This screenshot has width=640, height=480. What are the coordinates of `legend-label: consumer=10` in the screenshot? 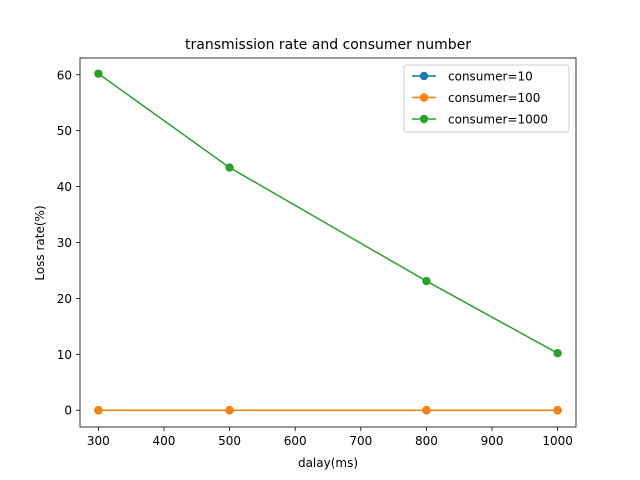 It's located at (490, 77).